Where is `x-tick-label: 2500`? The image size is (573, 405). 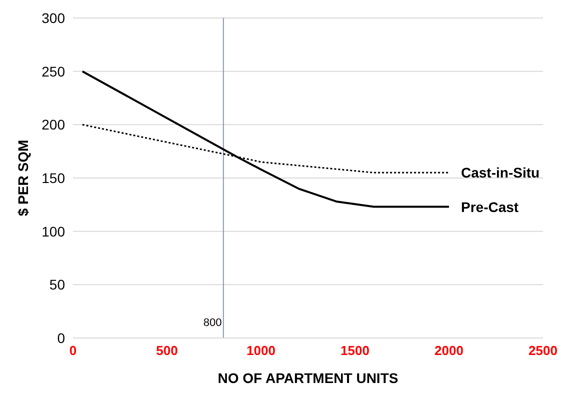 x-tick-label: 2500 is located at coordinates (543, 350).